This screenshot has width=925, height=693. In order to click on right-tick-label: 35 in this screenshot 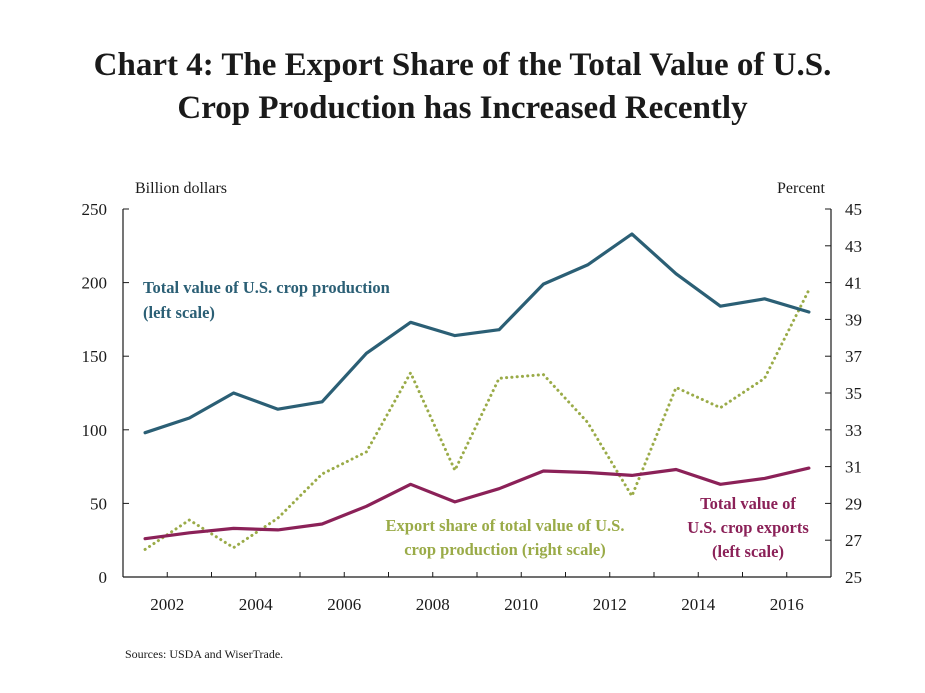, I will do `click(853, 393)`.